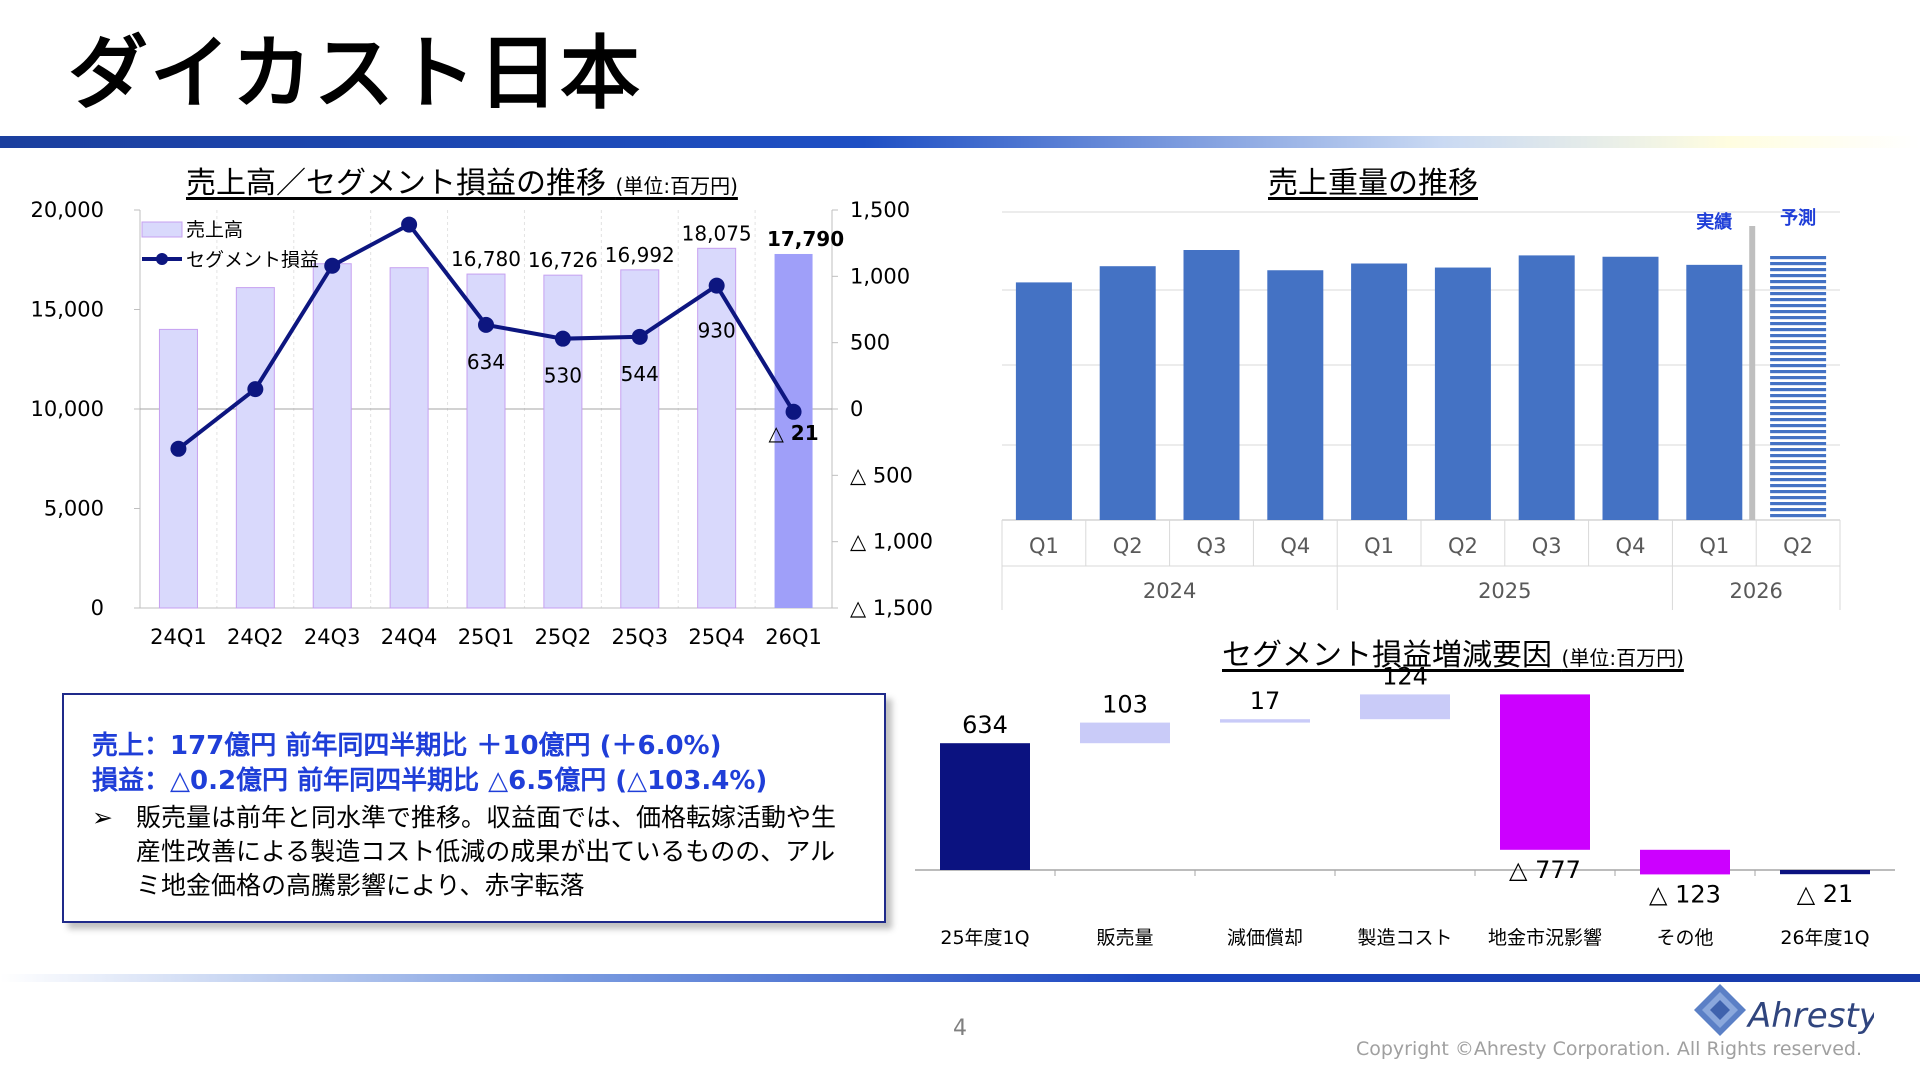 This screenshot has height=1080, width=1920. I want to click on factor-category-label: 販売量, so click(1124, 938).